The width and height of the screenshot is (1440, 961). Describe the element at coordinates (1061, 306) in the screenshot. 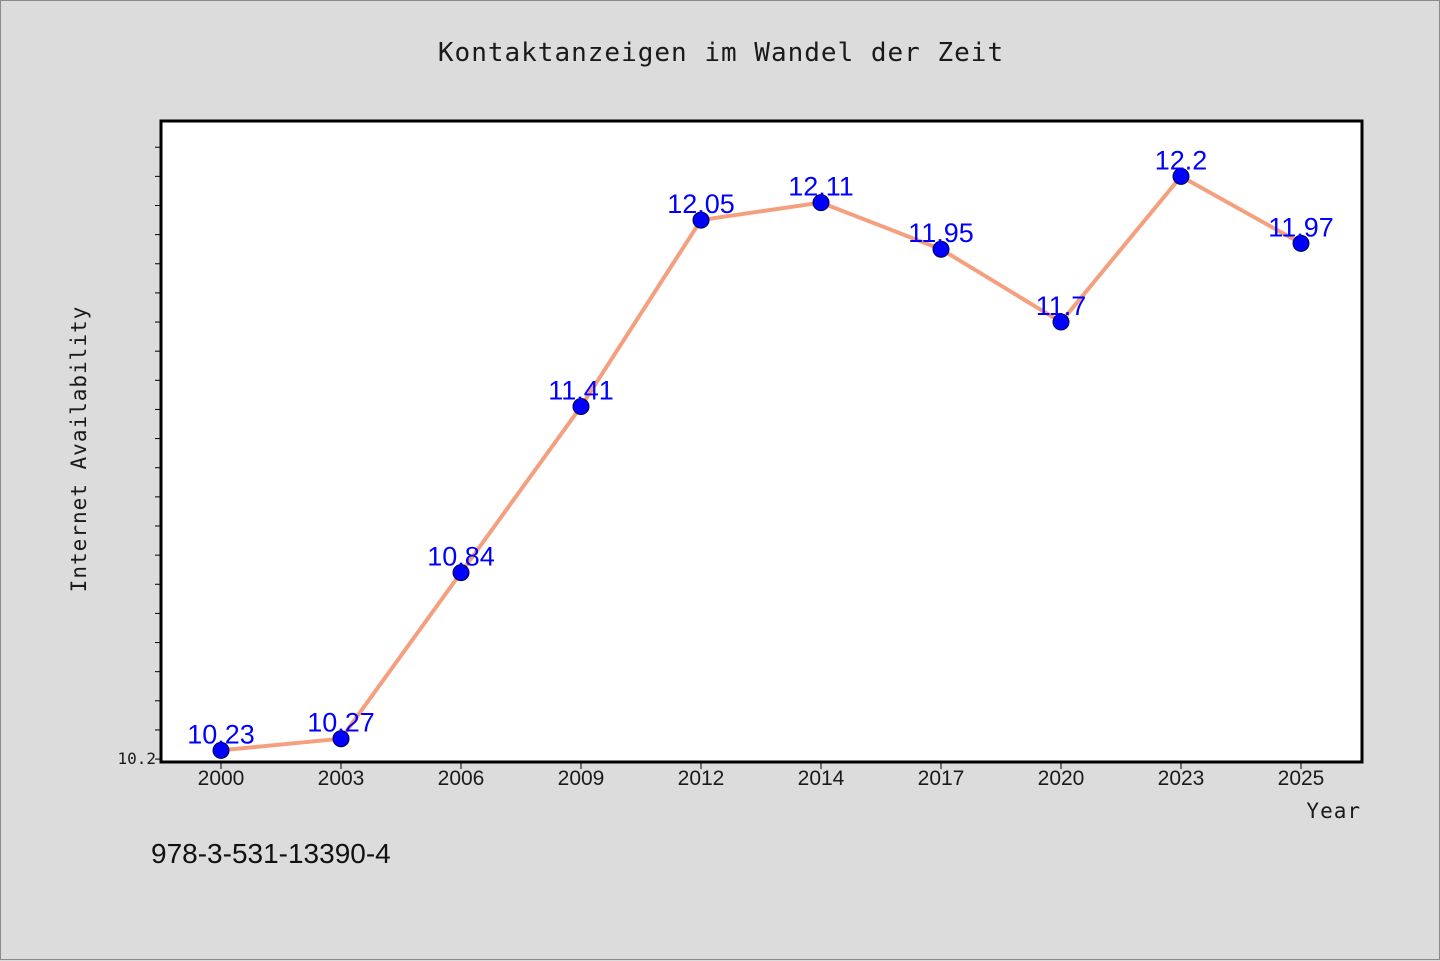

I see `data-label: 11.7` at that location.